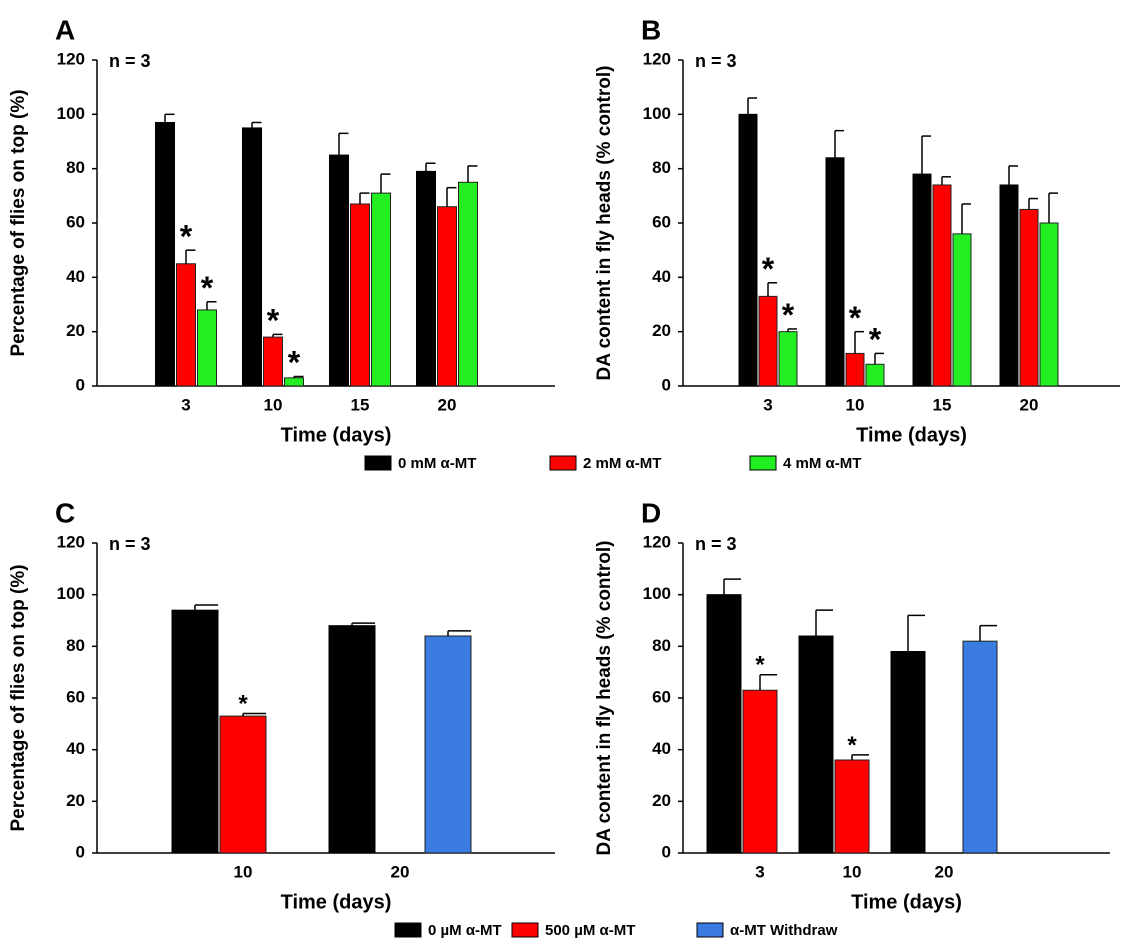 Image resolution: width=1148 pixels, height=950 pixels. I want to click on panel-label: B, so click(651, 29).